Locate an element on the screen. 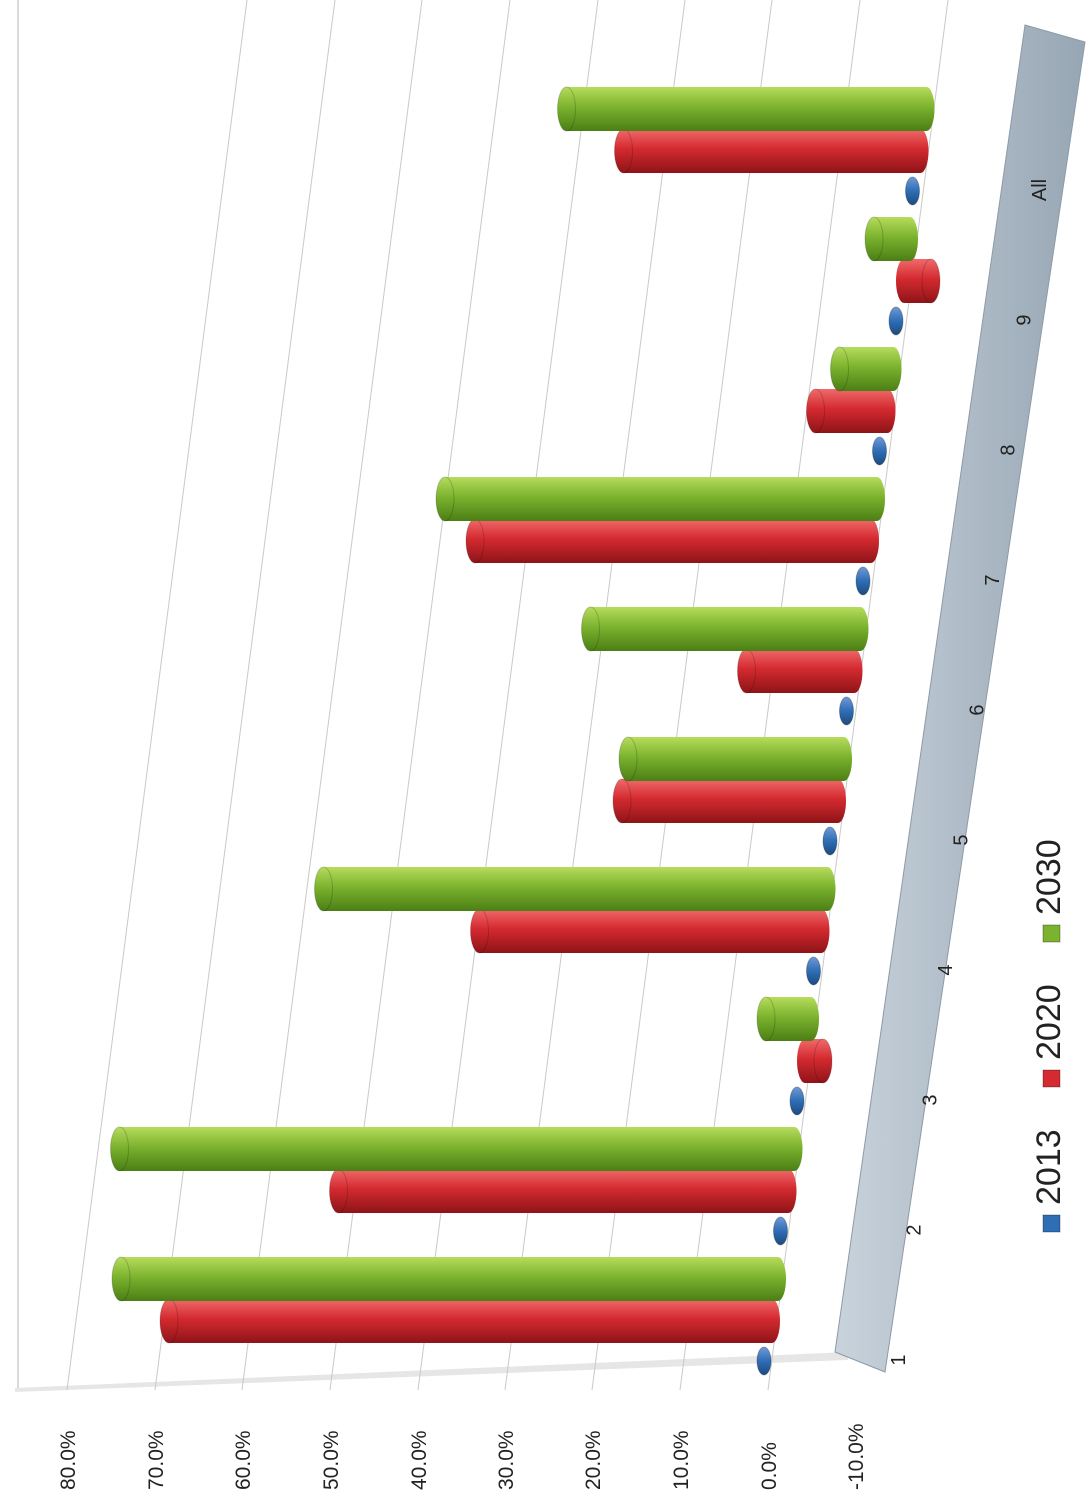 This screenshot has height=1503, width=1088. category-label: 3 is located at coordinates (930, 1099).